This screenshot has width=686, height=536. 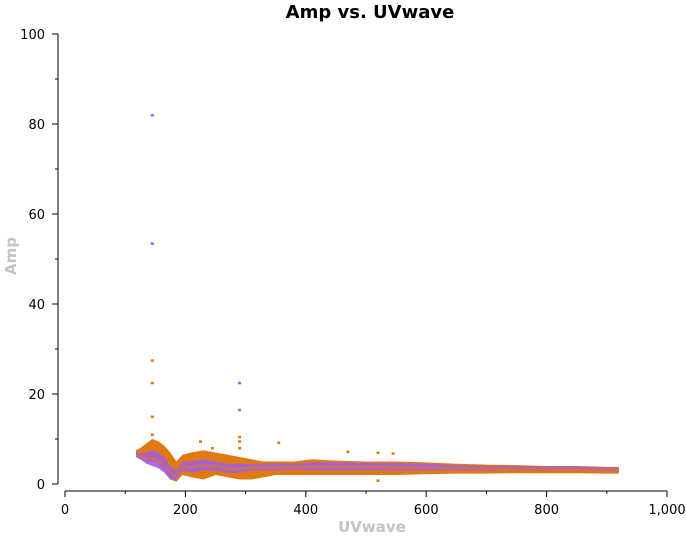 I want to click on orange-data-band, so click(x=377, y=460).